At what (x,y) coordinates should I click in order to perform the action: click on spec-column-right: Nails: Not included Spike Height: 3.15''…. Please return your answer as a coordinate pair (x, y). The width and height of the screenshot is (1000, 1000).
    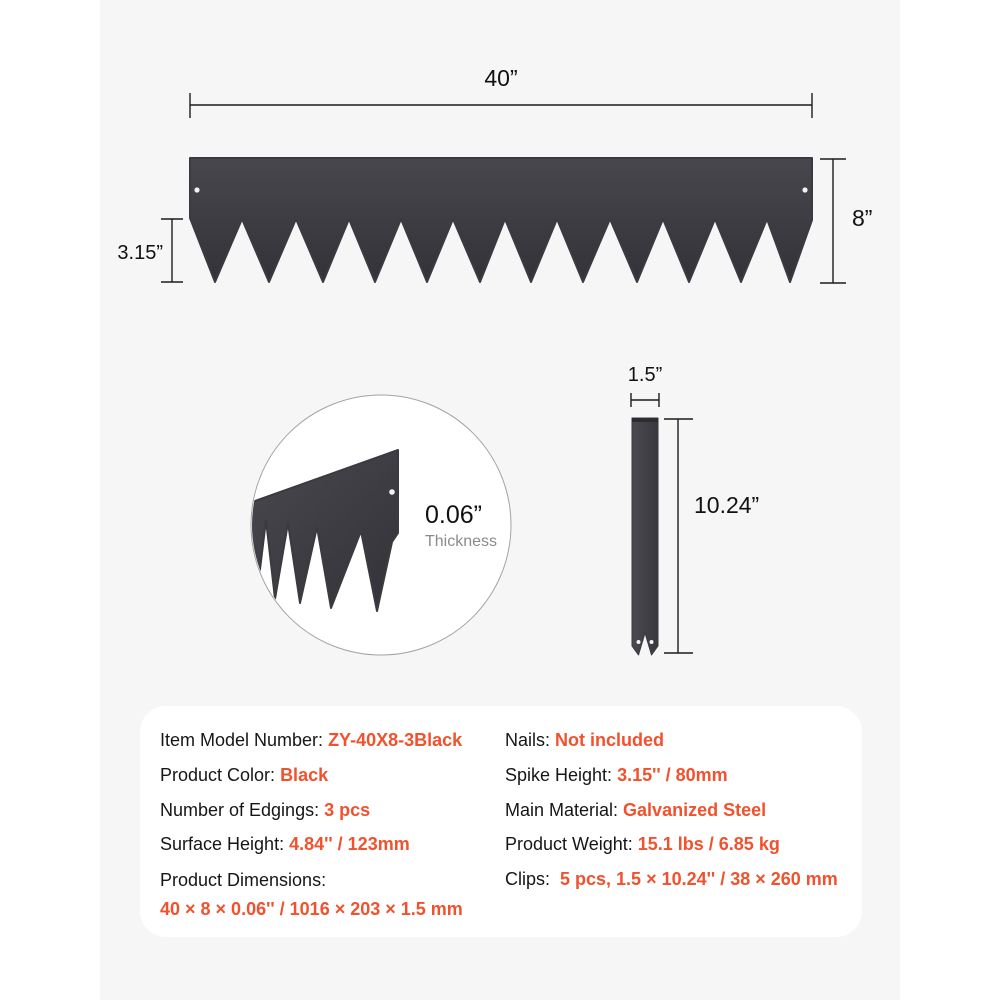
    Looking at the image, I should click on (671, 810).